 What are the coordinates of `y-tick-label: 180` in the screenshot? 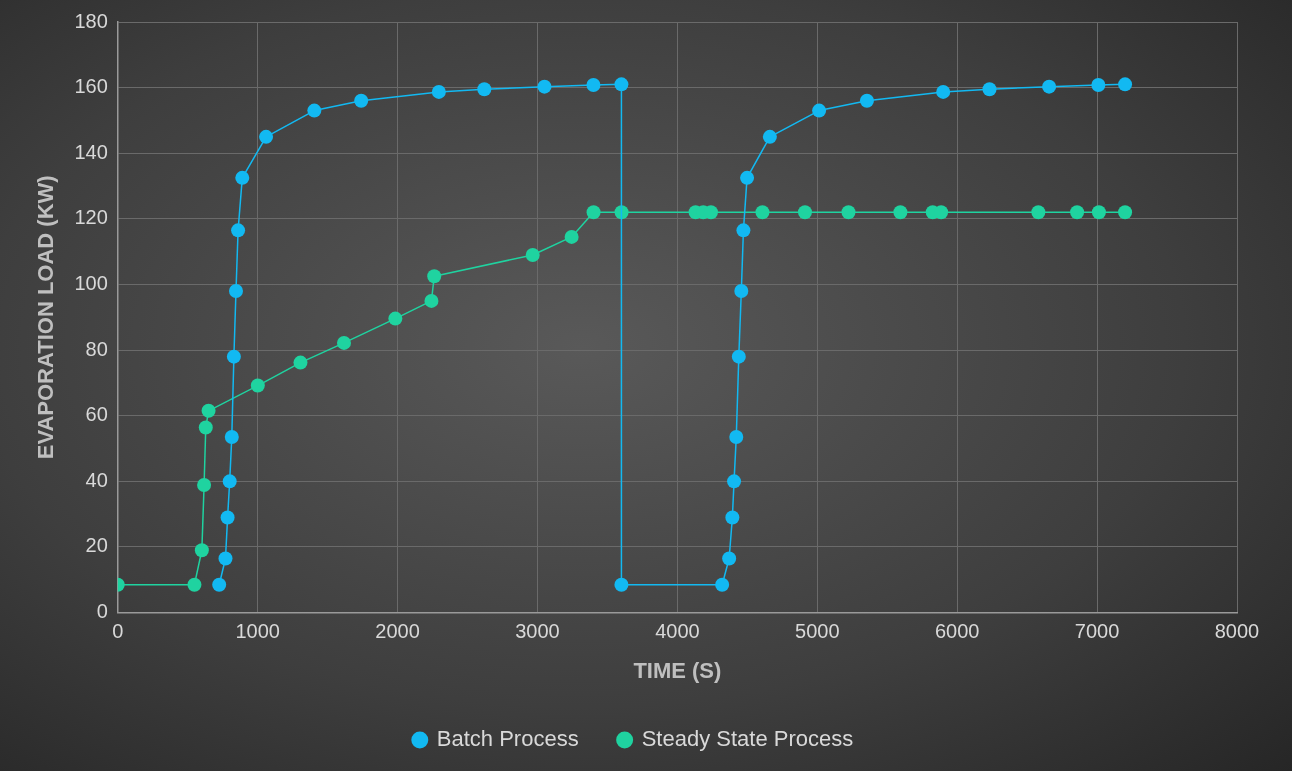 It's located at (91, 20).